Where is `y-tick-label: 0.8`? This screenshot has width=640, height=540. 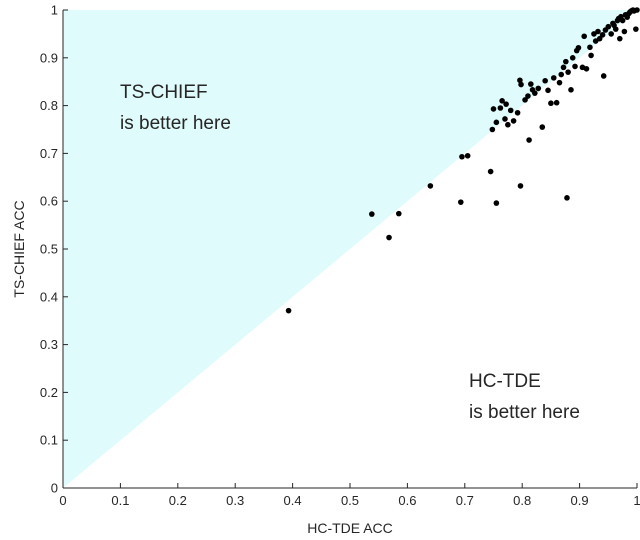
y-tick-label: 0.8 is located at coordinates (49, 105).